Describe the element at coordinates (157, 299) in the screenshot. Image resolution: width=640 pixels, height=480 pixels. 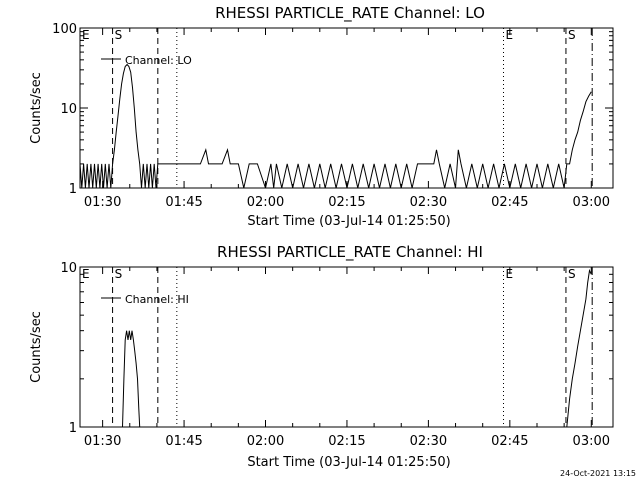
I see `hi-legend-label: Channel: HI` at that location.